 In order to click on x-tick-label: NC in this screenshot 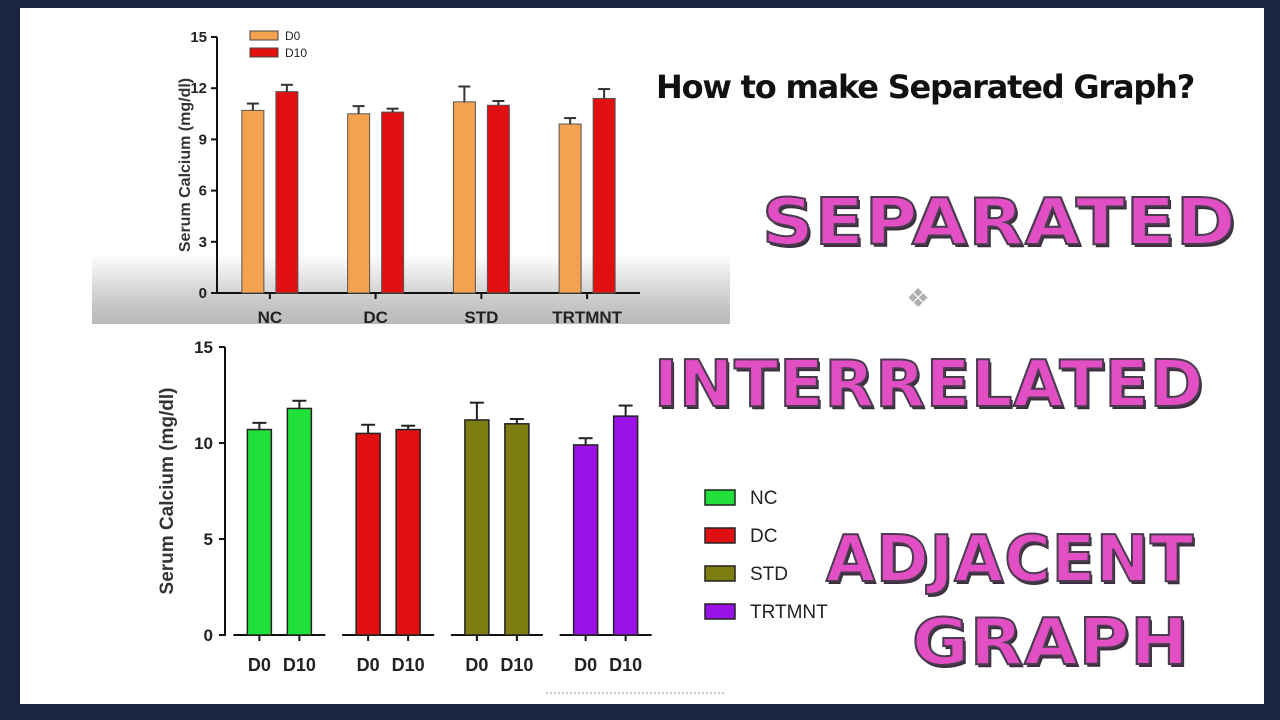, I will do `click(270, 317)`.